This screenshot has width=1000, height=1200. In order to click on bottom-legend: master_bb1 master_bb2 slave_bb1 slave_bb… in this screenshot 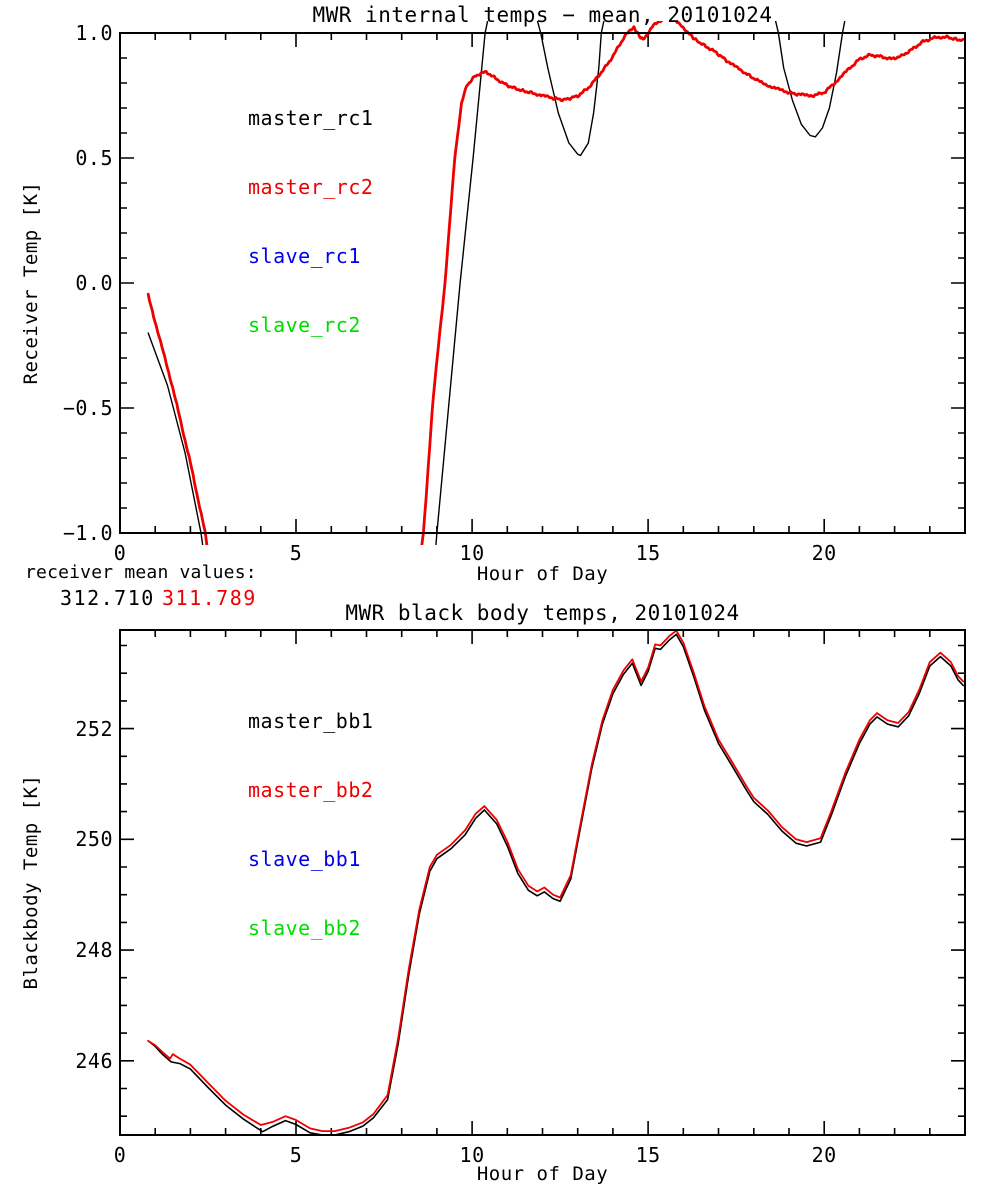, I will do `click(310, 825)`.